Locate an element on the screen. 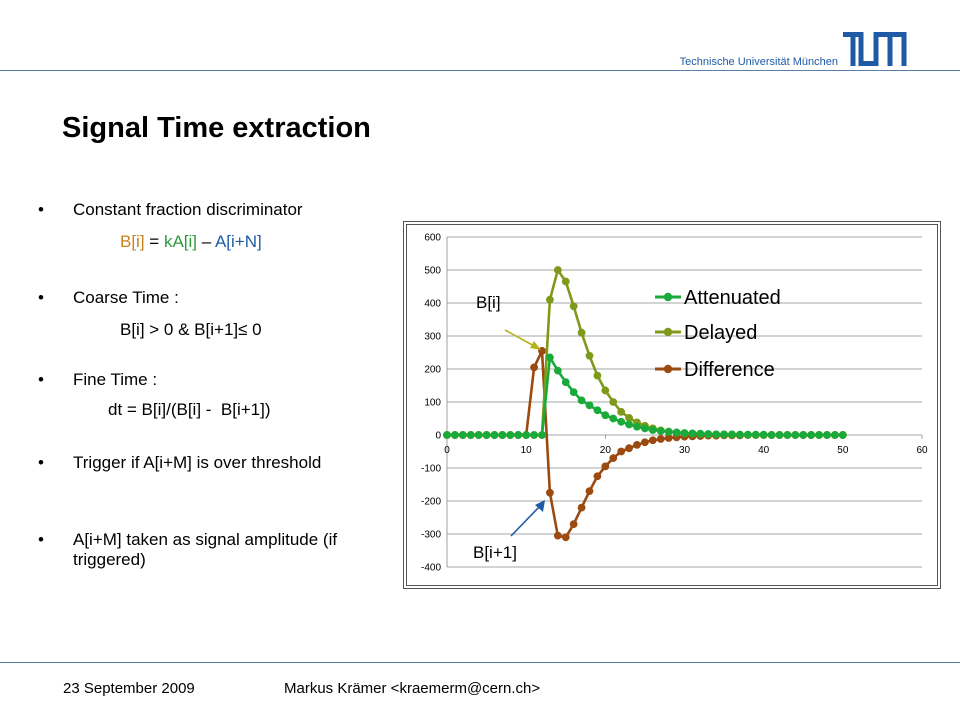  x-tick-label: 20 is located at coordinates (606, 450).